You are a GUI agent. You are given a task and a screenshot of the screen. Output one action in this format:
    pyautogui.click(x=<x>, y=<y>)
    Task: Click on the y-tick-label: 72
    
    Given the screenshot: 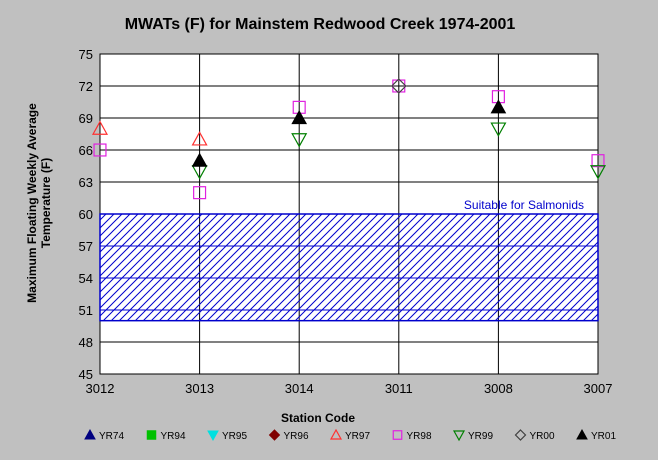 What is the action you would take?
    pyautogui.click(x=86, y=86)
    